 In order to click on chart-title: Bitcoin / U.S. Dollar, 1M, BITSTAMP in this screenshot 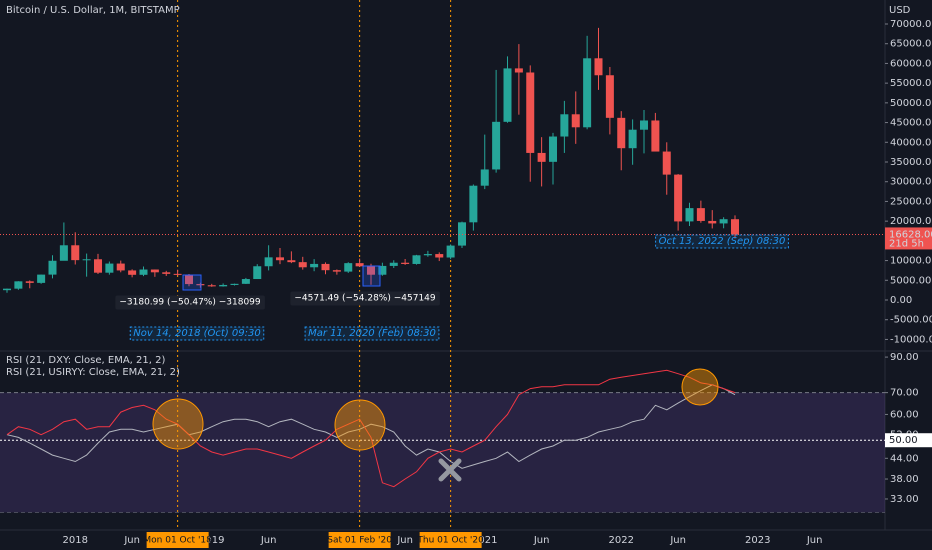, I will do `click(93, 10)`.